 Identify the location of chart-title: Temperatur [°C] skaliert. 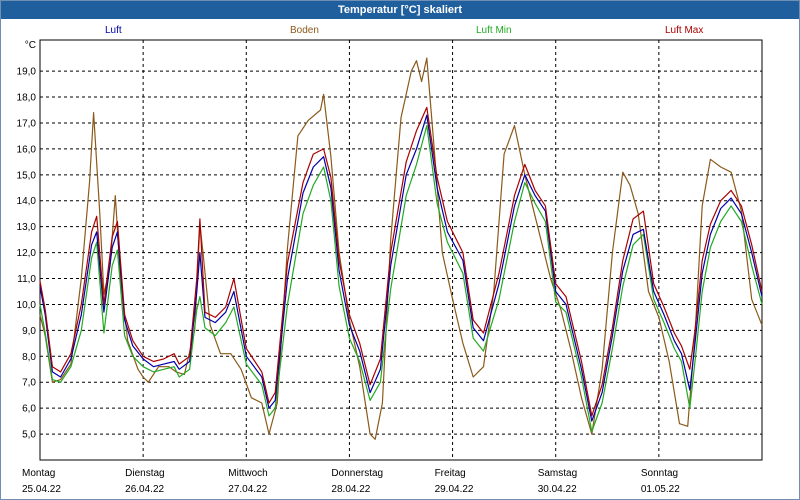
(400, 10).